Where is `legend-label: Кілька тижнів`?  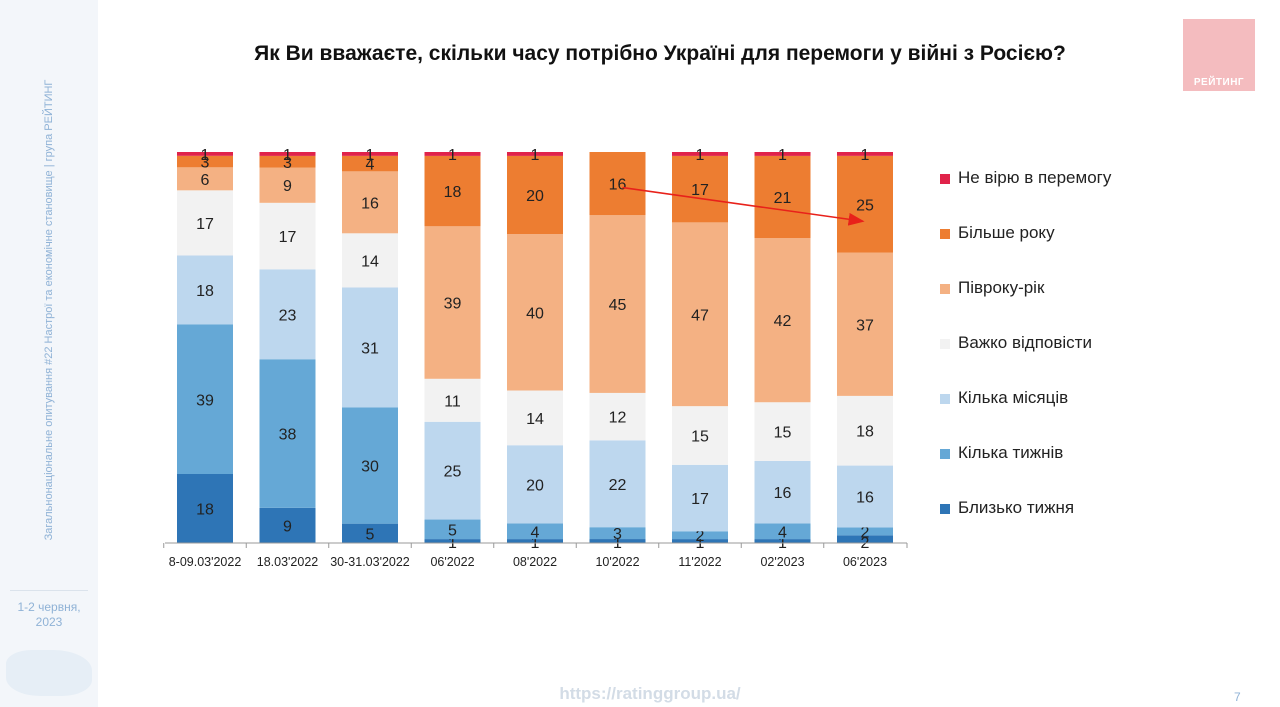 legend-label: Кілька тижнів is located at coordinates (1011, 452).